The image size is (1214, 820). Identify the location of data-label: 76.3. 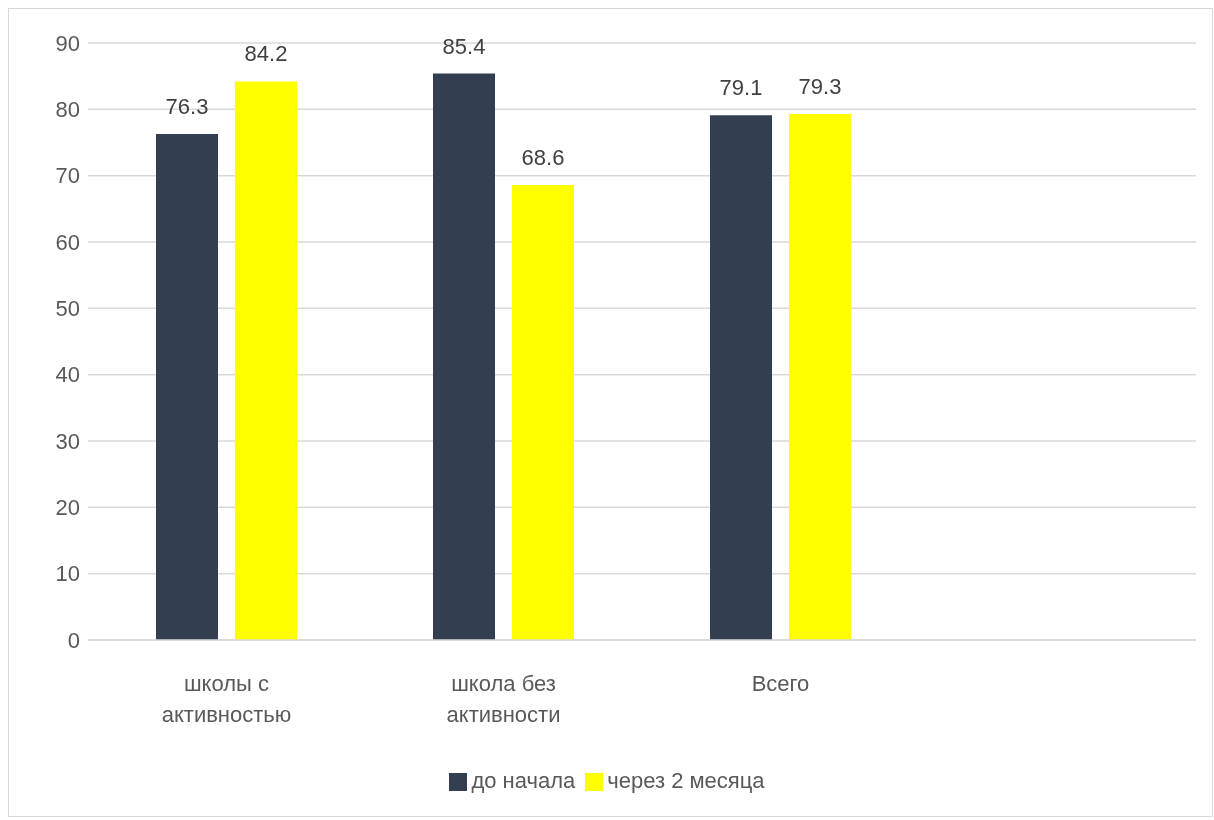
(187, 106).